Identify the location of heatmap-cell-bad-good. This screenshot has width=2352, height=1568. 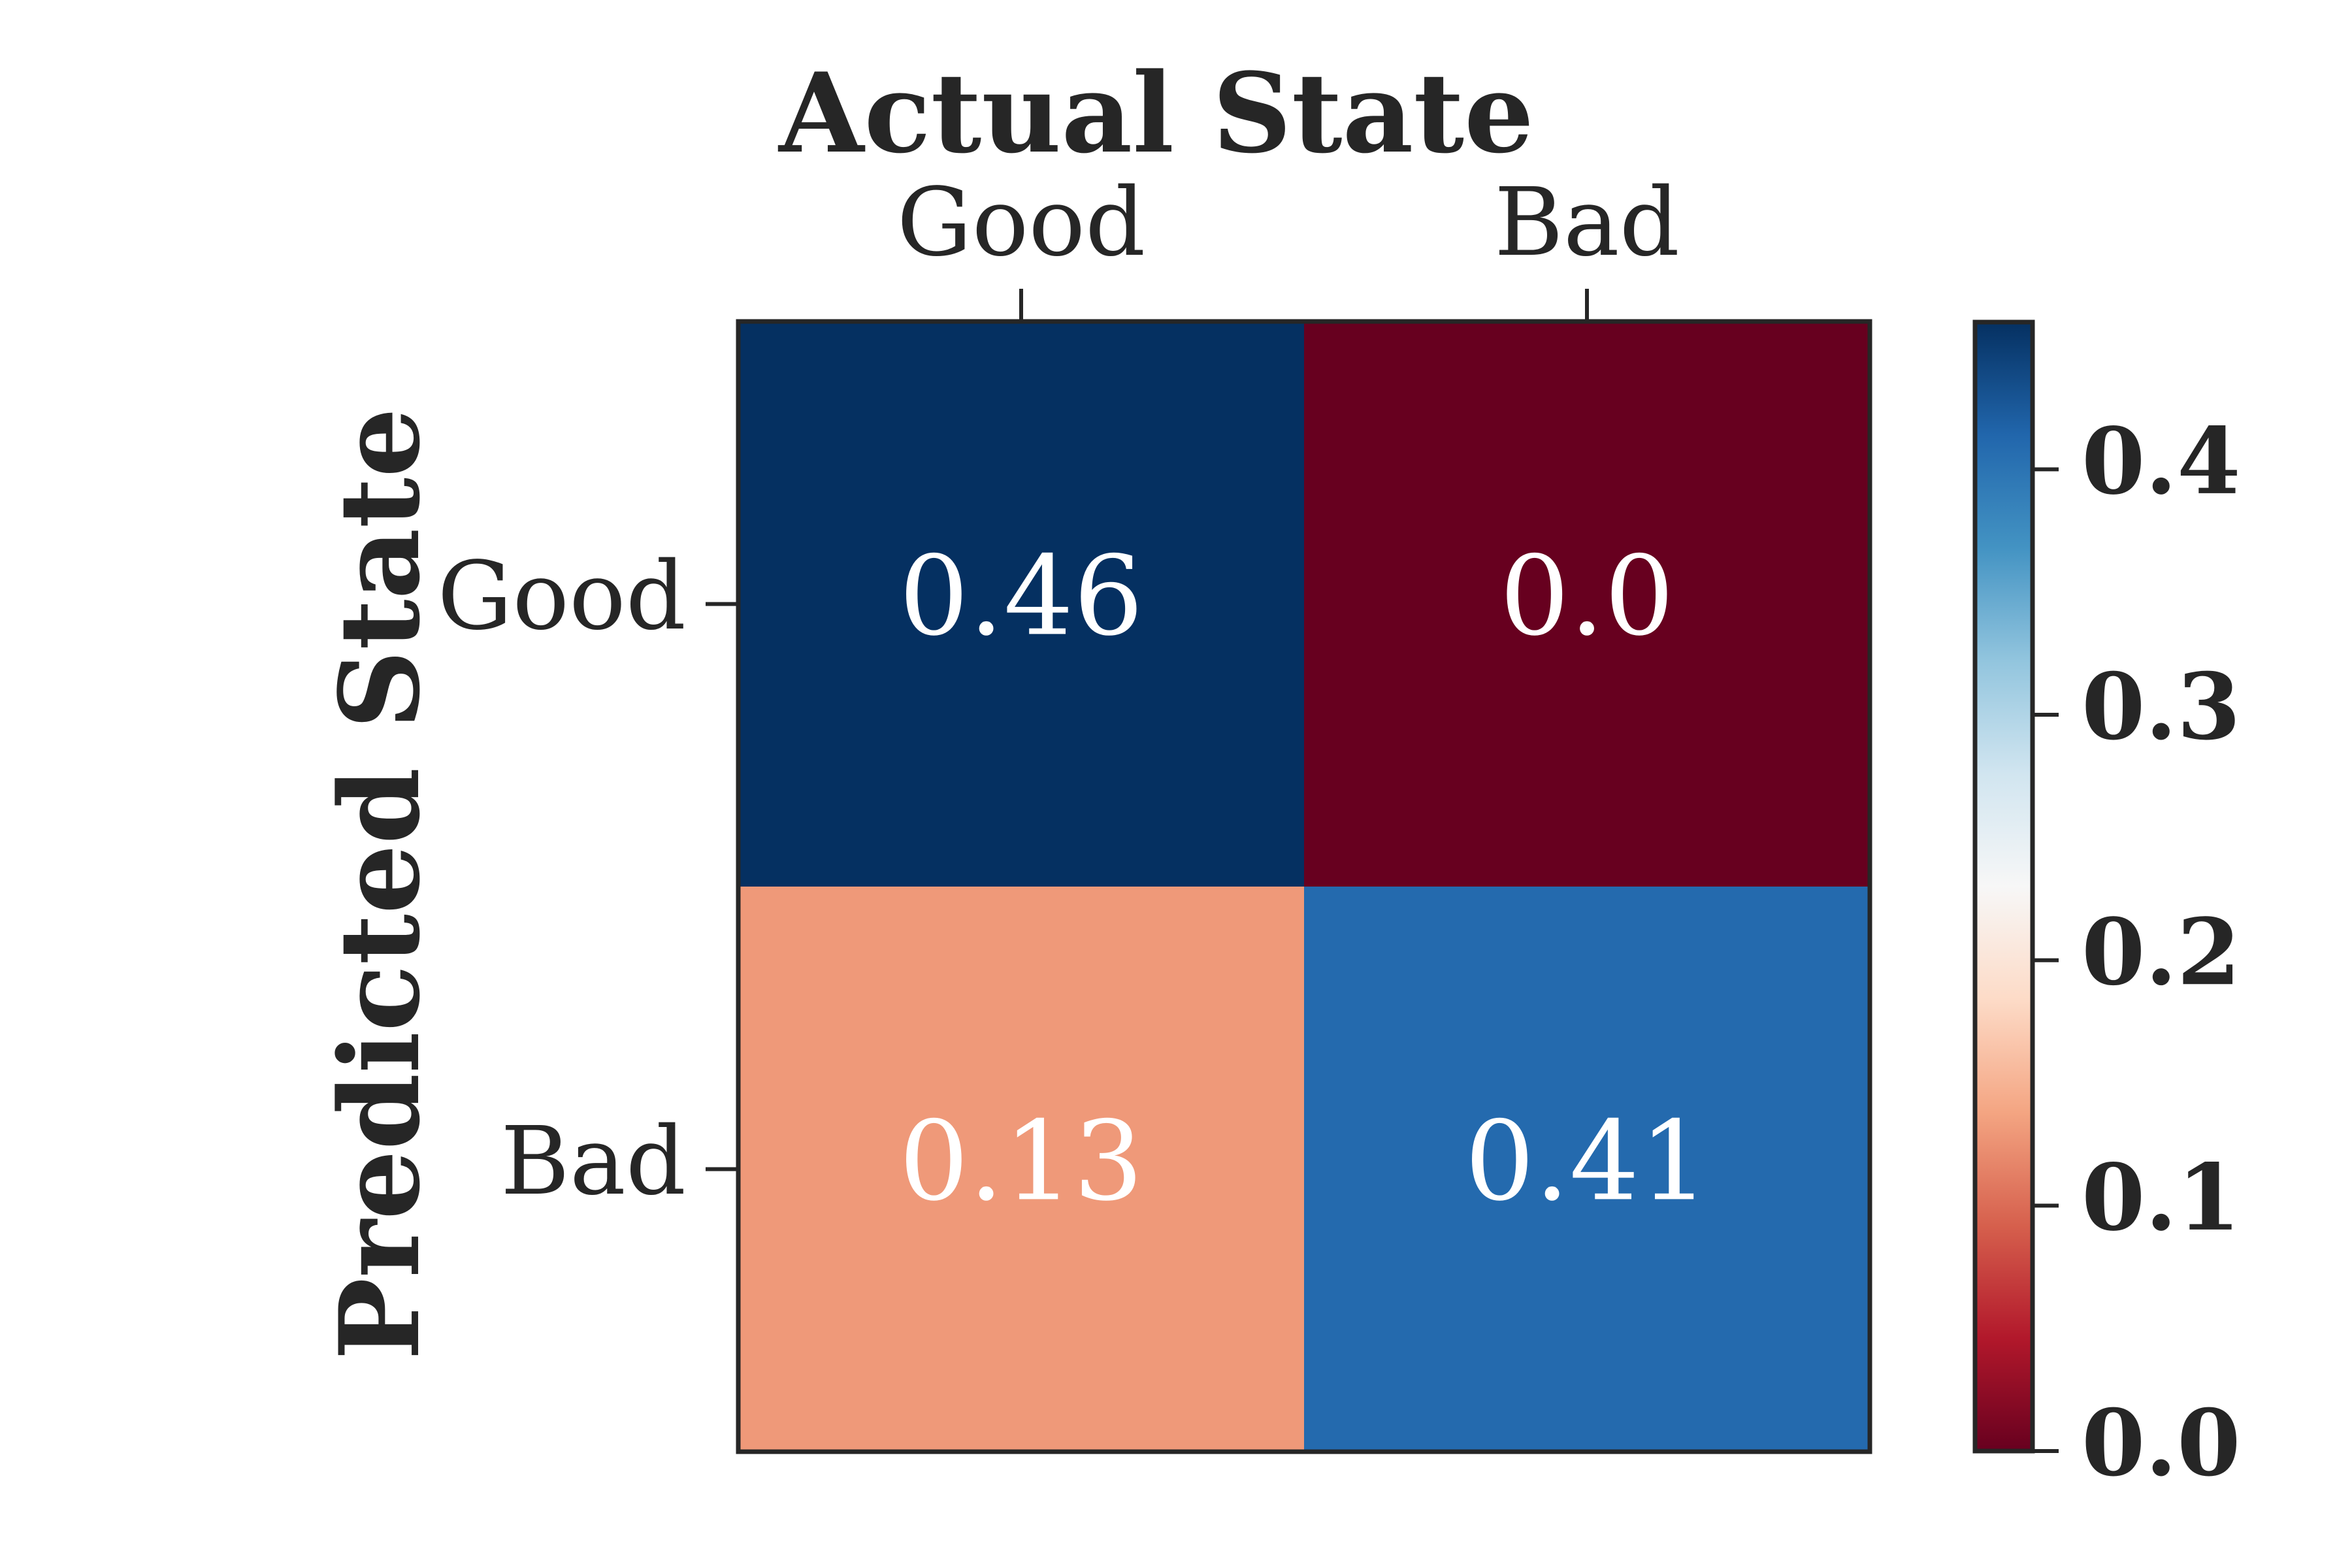
(1021, 1169).